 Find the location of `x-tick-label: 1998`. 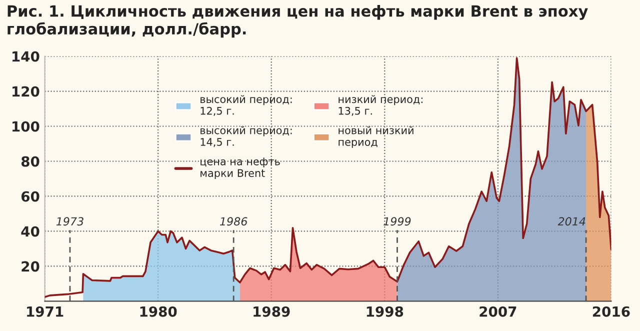

x-tick-label: 1998 is located at coordinates (385, 311).